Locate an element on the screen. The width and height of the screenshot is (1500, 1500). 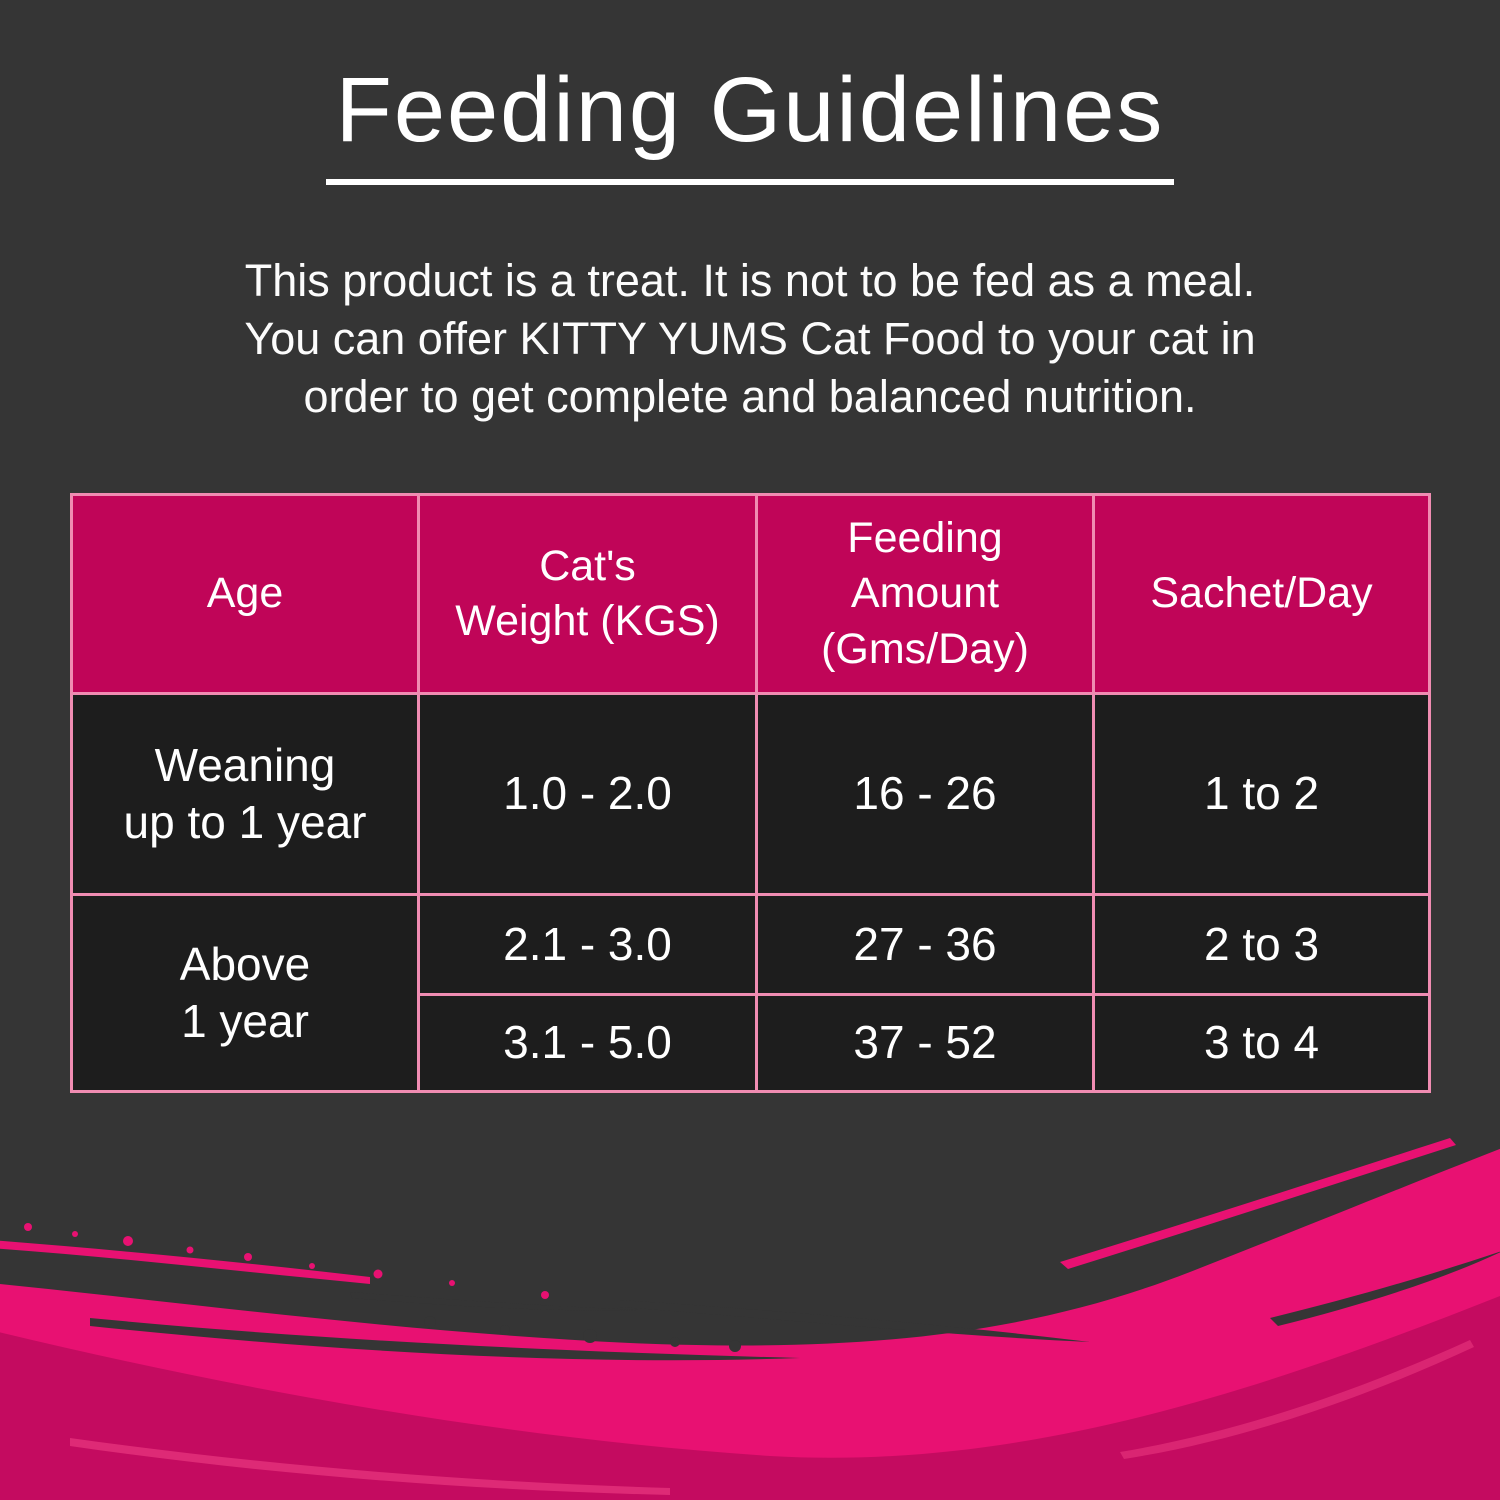
header-feeding-amount: Feeding Amount (Gms/Day) is located at coordinates (925, 594).